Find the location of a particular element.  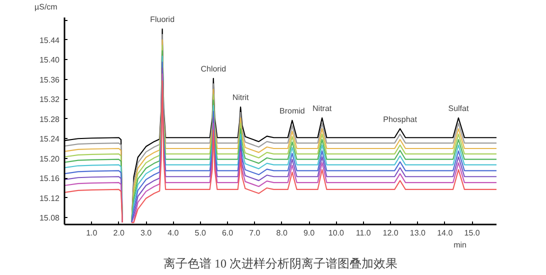

annotation: Phosphat is located at coordinates (400, 119).